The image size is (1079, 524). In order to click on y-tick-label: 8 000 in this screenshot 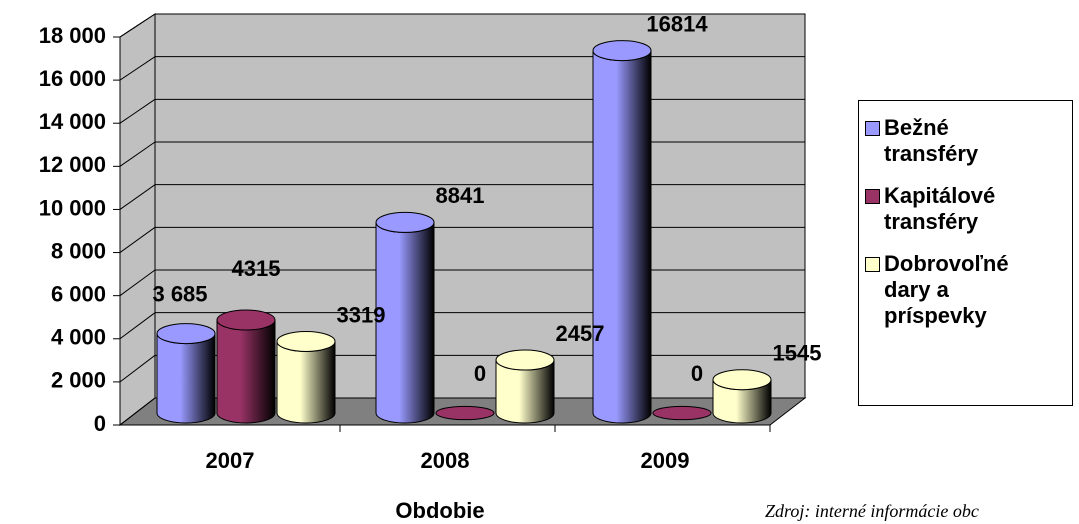, I will do `click(78, 250)`.